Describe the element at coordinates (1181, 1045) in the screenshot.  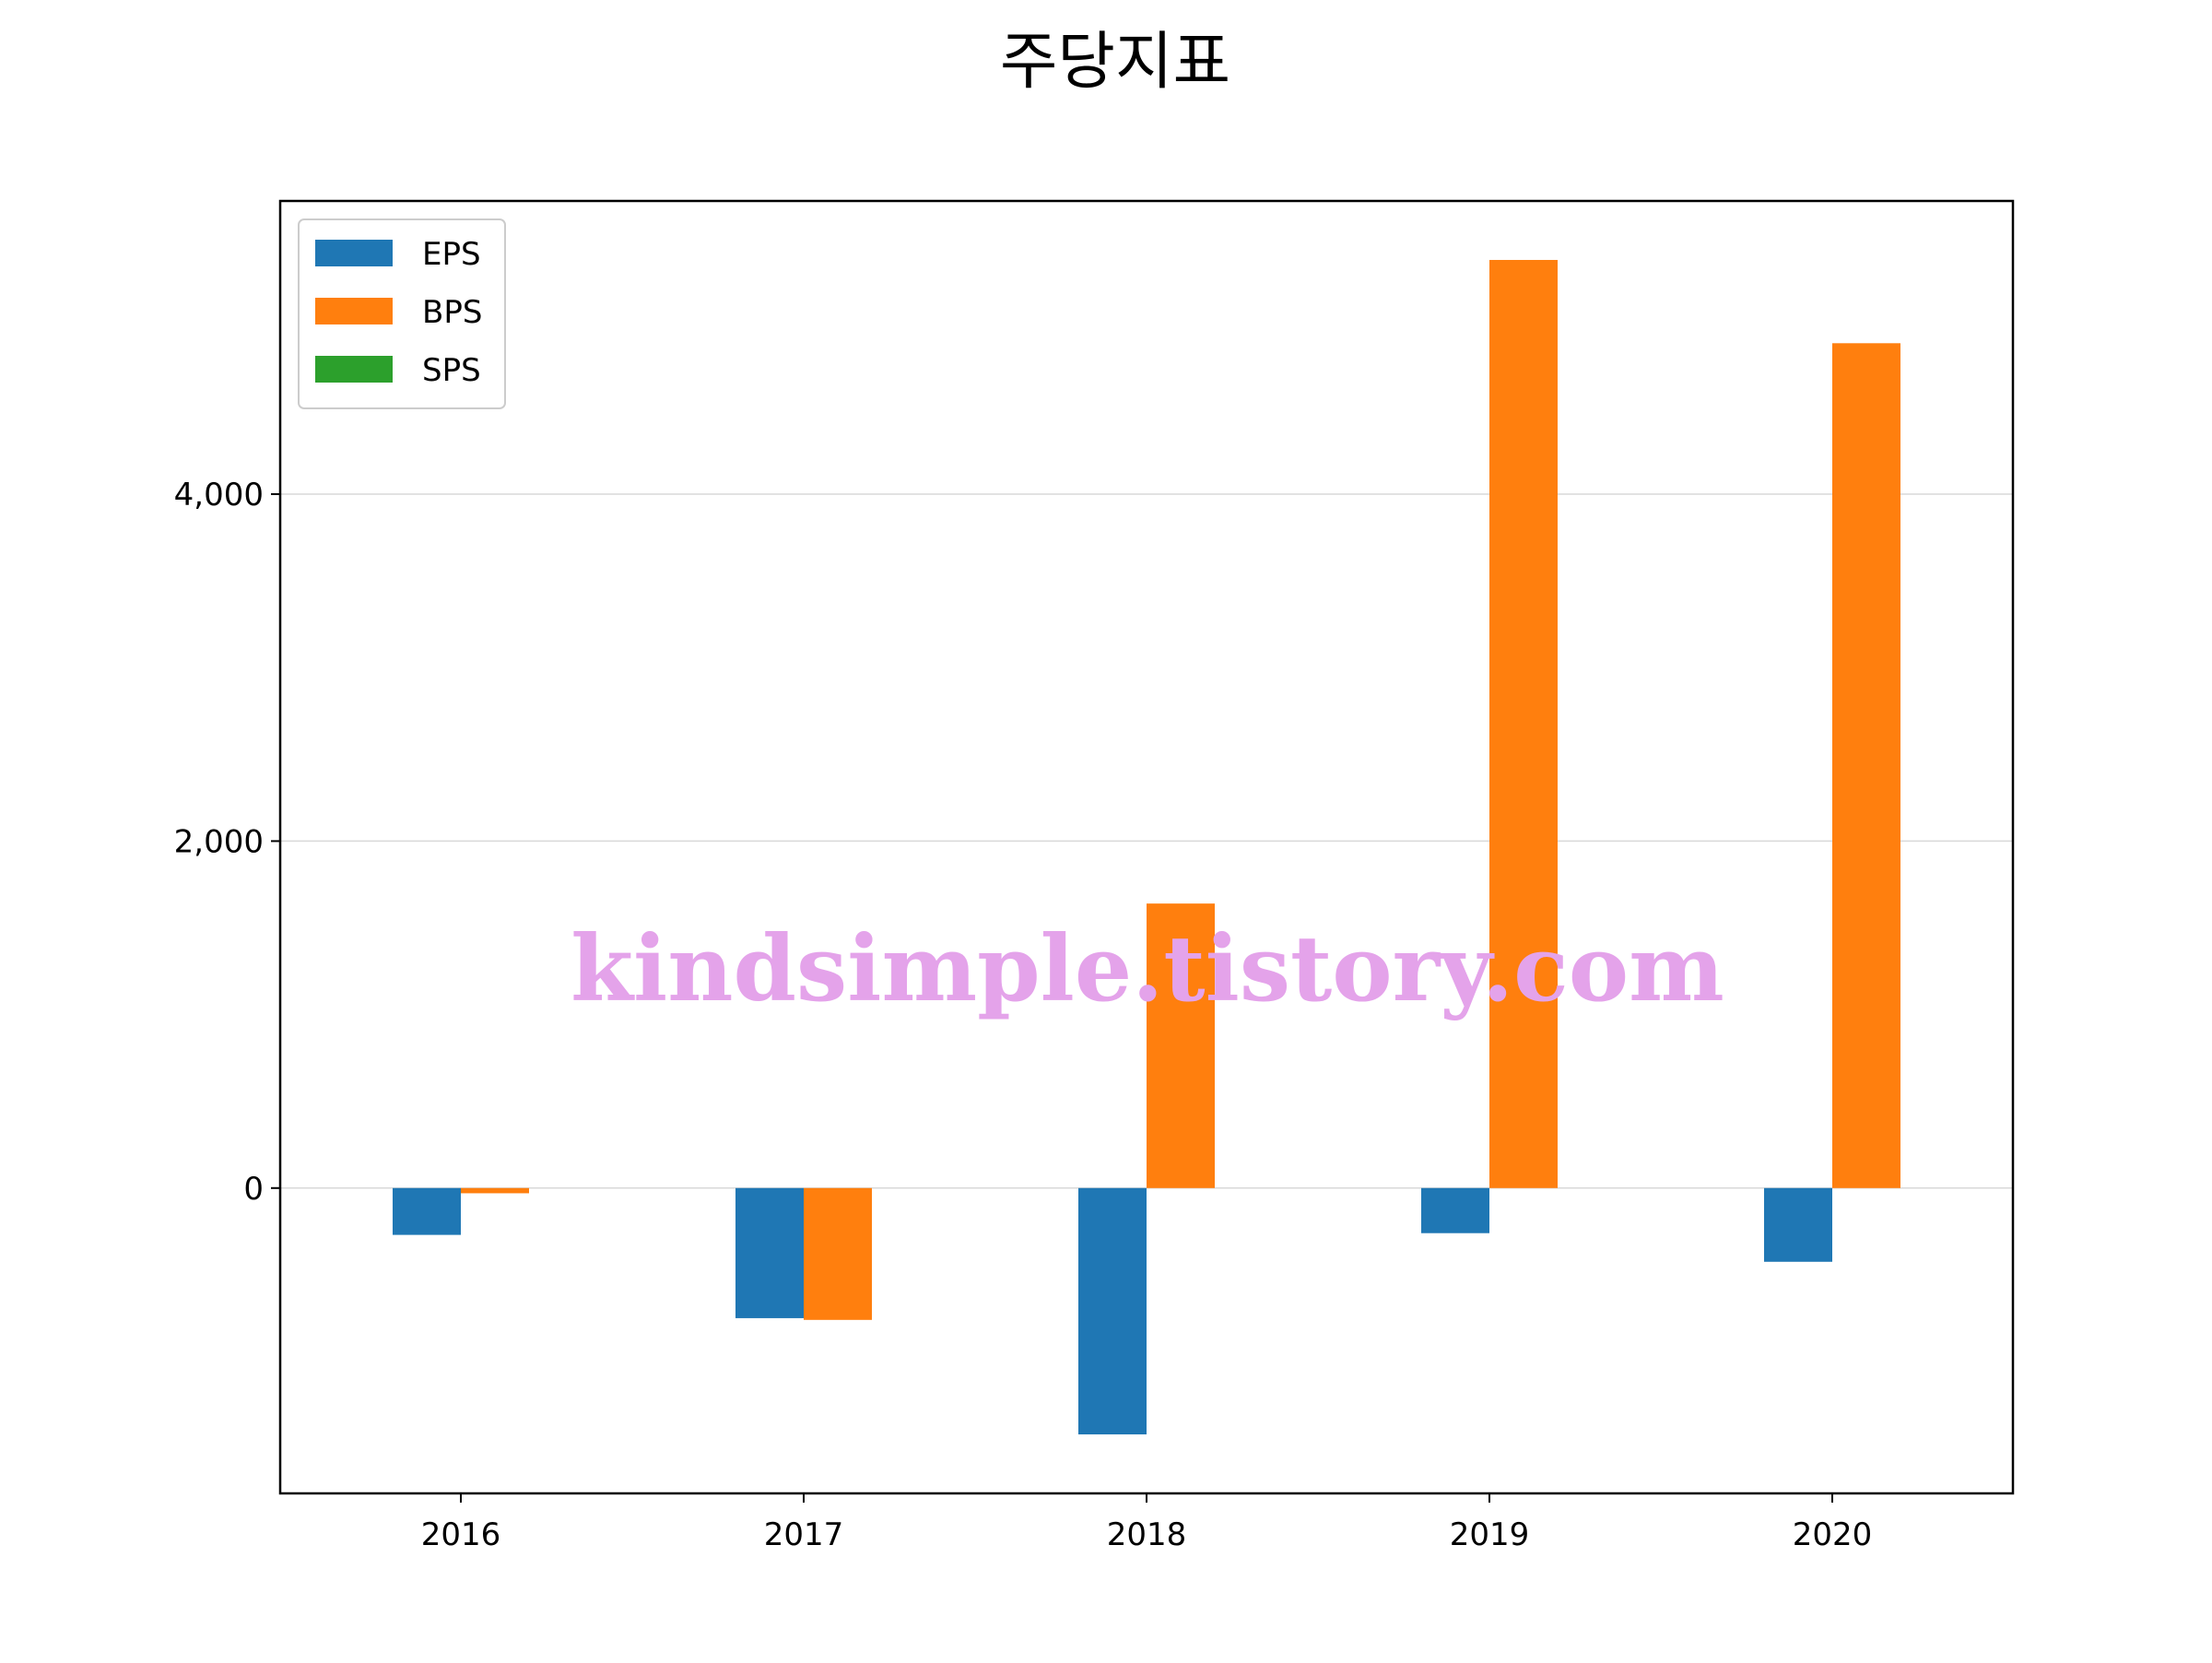
I see `bar-bps-2018` at that location.